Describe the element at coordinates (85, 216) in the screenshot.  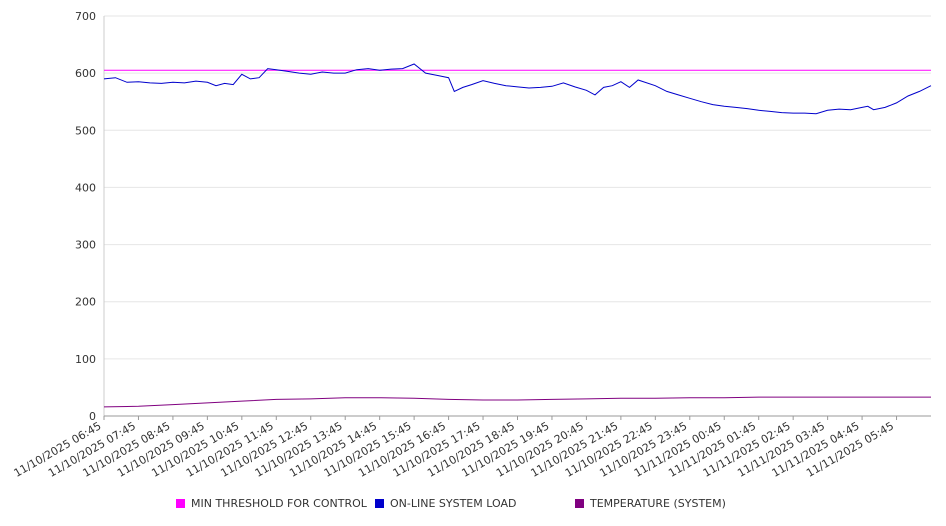
I see `y-axis: 0 100 200 300 400 500 600 700` at that location.